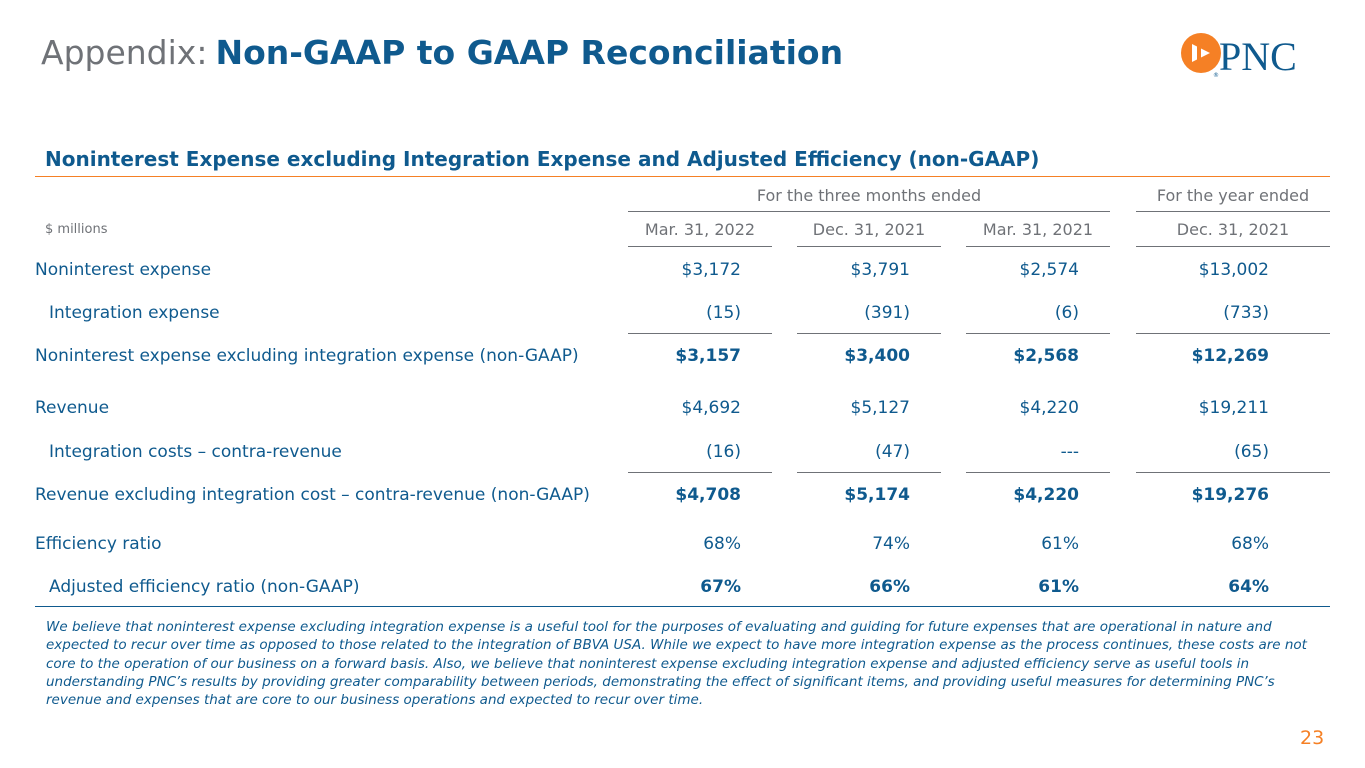 The width and height of the screenshot is (1365, 768). What do you see at coordinates (1251, 452) in the screenshot?
I see `table-cell: (65)` at bounding box center [1251, 452].